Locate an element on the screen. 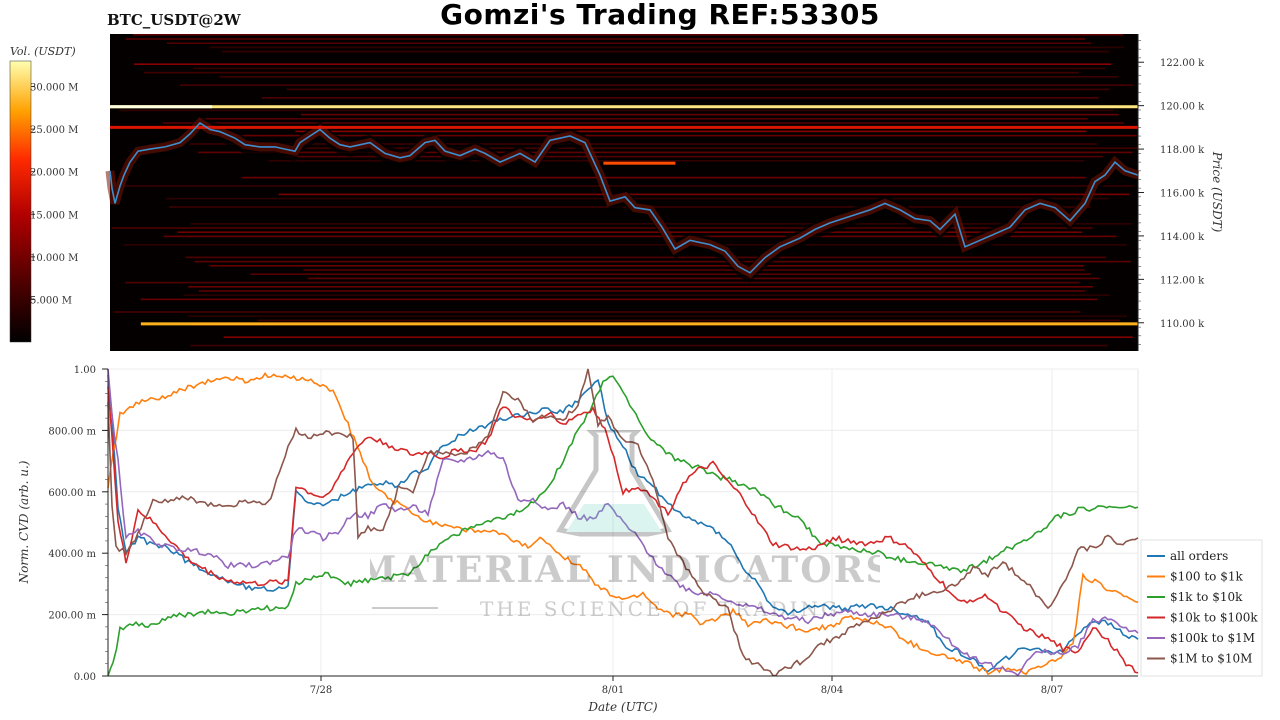  date-tick-label: 8/04 is located at coordinates (832, 690).